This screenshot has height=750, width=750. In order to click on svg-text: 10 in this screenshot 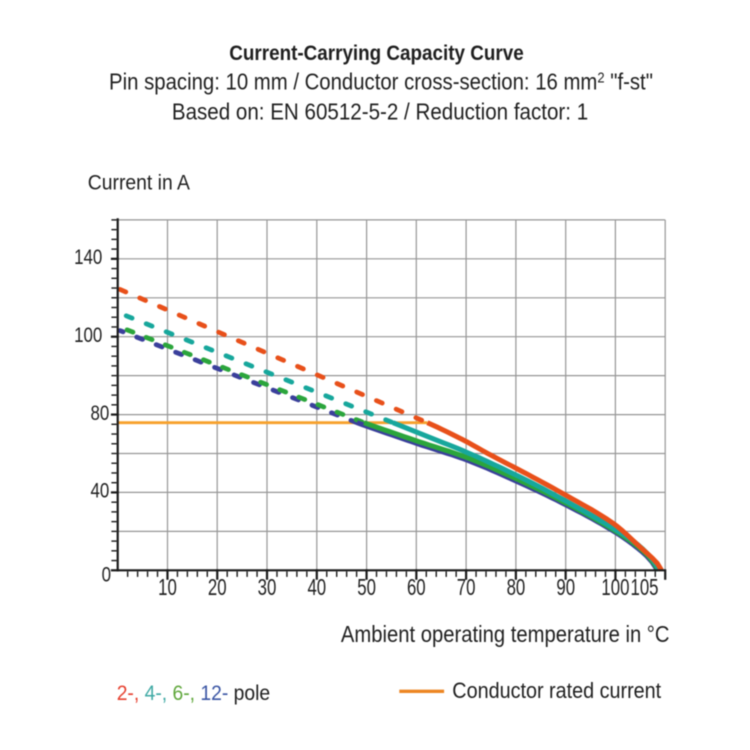, I will do `click(167, 588)`.